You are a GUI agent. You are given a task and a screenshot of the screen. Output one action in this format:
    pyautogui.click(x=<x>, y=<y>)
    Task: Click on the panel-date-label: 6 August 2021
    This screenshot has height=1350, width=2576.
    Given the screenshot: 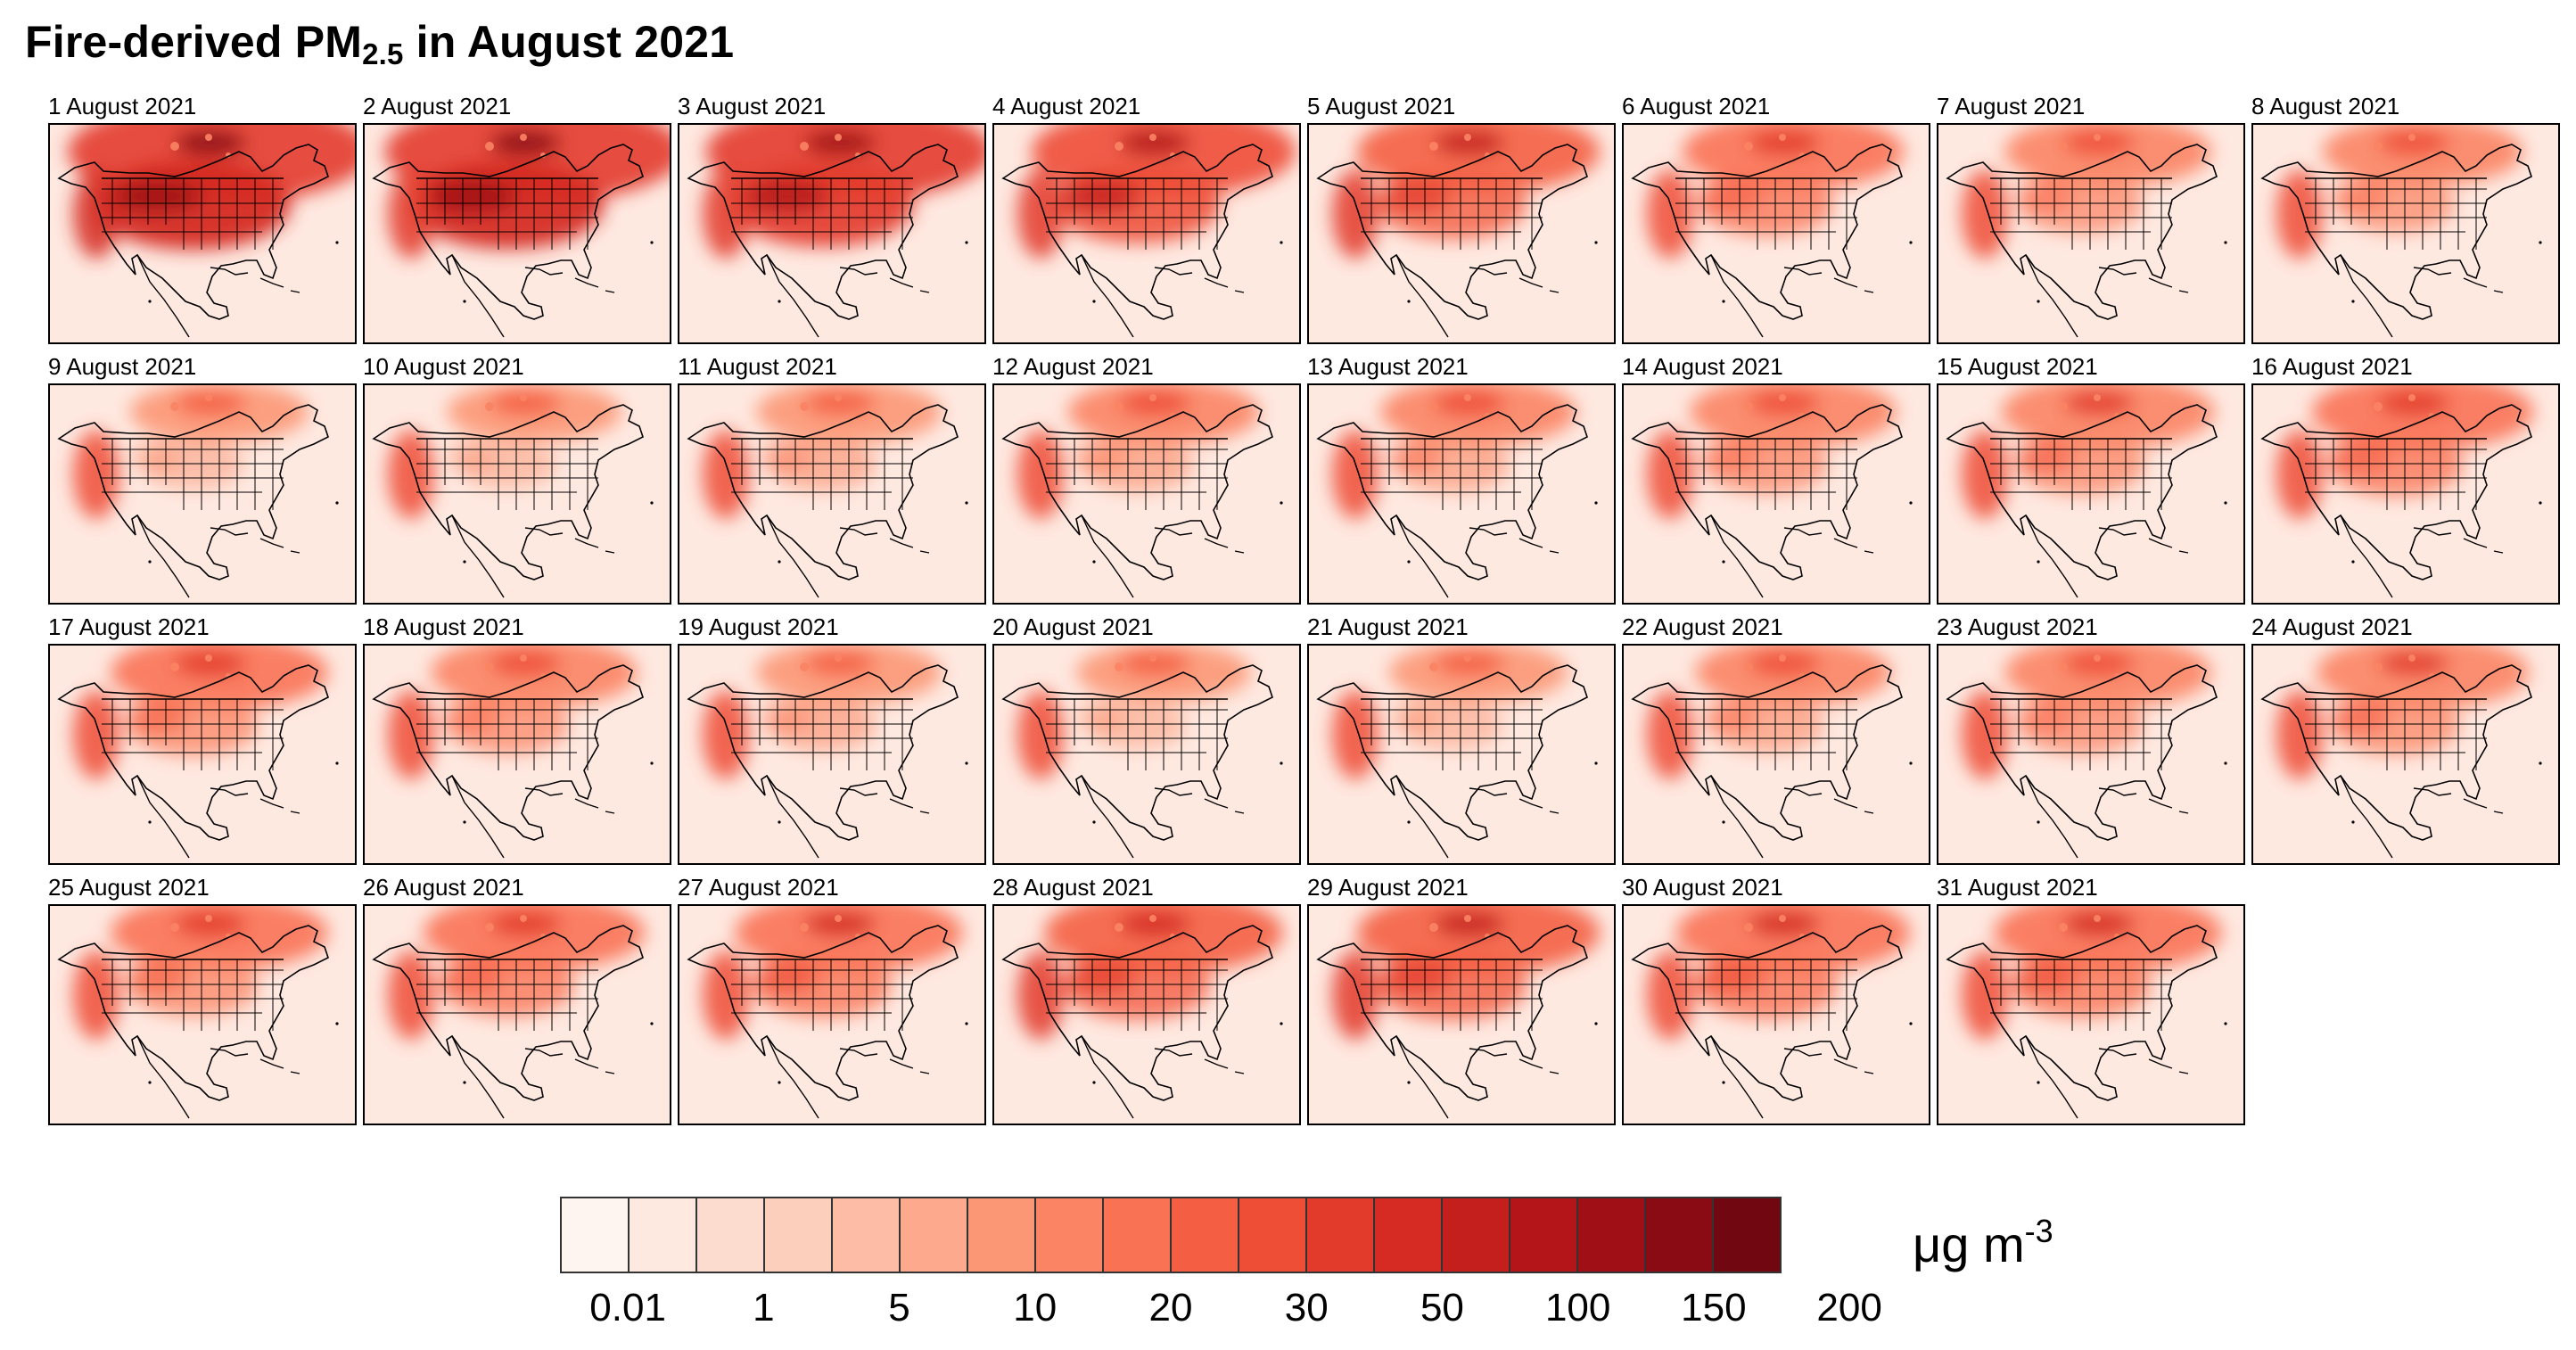 What is the action you would take?
    pyautogui.click(x=1696, y=106)
    